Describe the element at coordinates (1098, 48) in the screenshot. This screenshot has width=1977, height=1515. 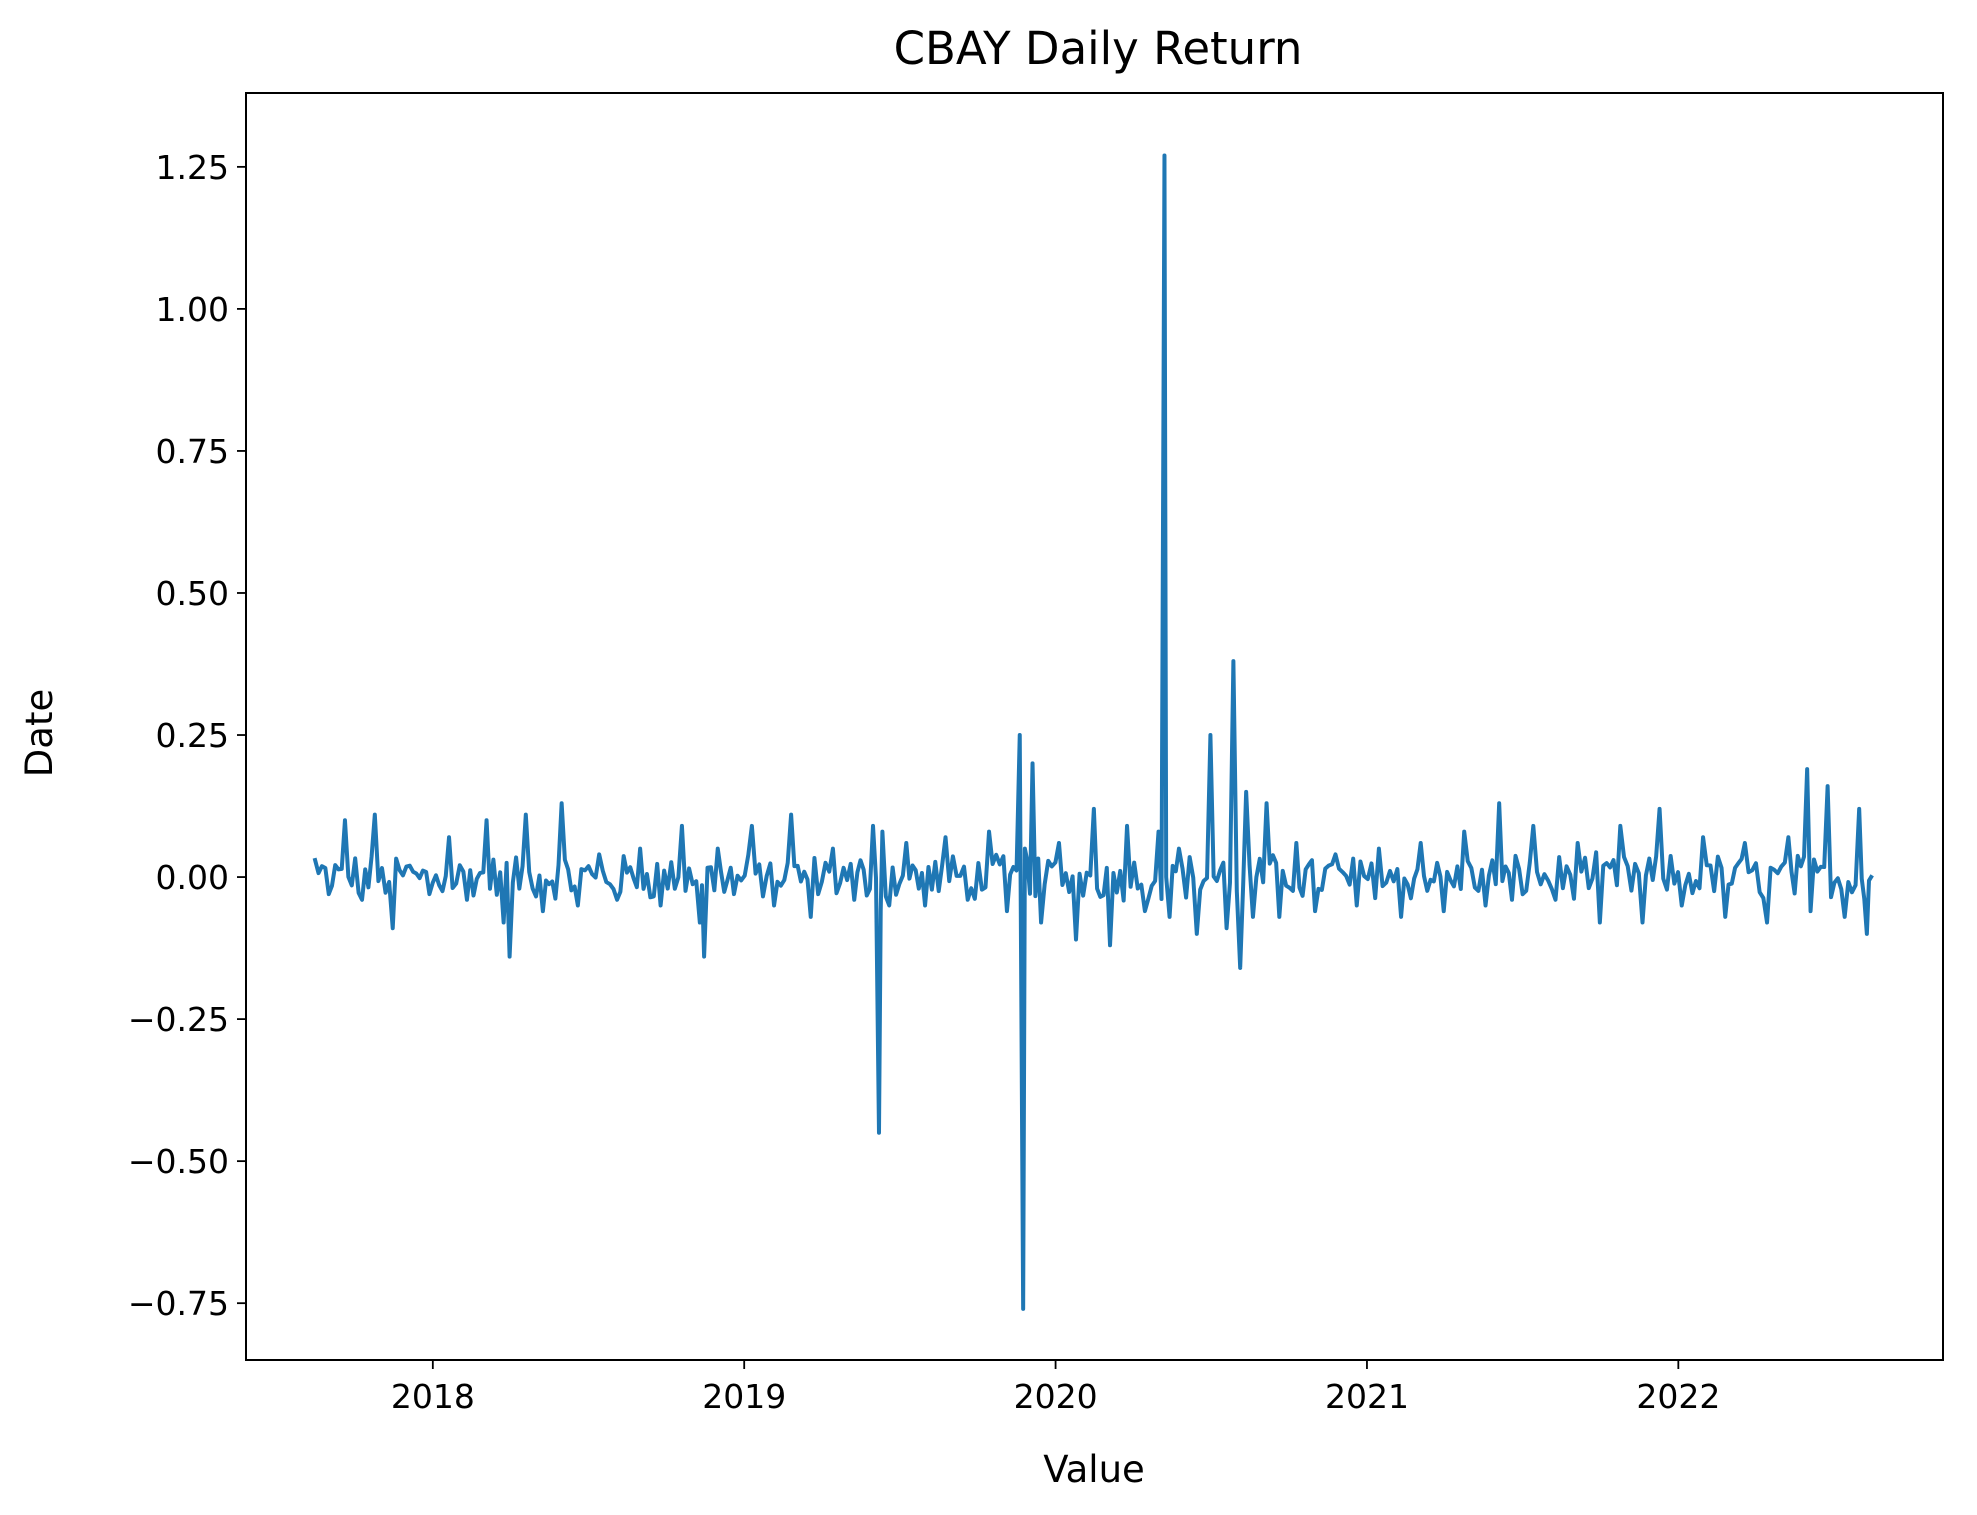
I see `chart-title: CBAY Daily Return` at that location.